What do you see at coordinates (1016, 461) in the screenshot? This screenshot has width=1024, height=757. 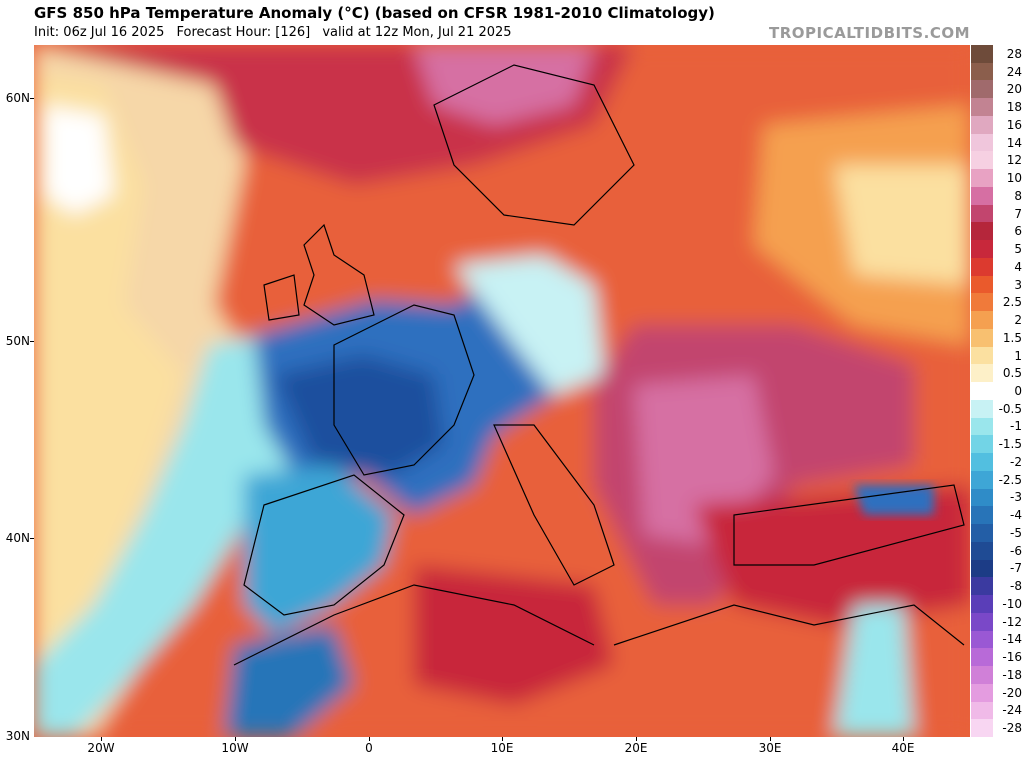 I see `colorbar-label: -2` at bounding box center [1016, 461].